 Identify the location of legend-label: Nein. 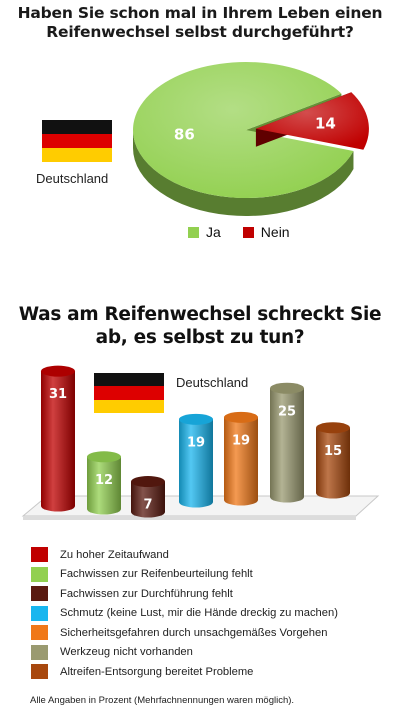
(275, 232).